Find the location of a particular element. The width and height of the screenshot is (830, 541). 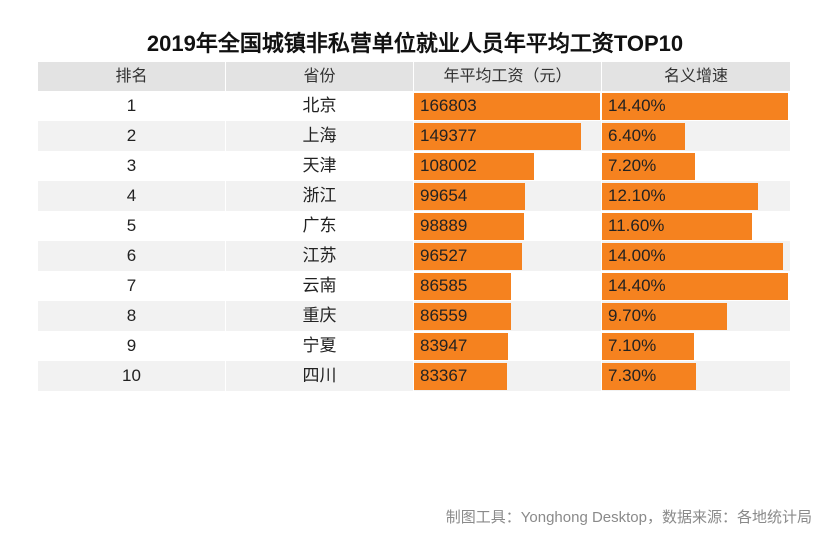

table-row: 5 广东 98889 11.60% is located at coordinates (414, 226).